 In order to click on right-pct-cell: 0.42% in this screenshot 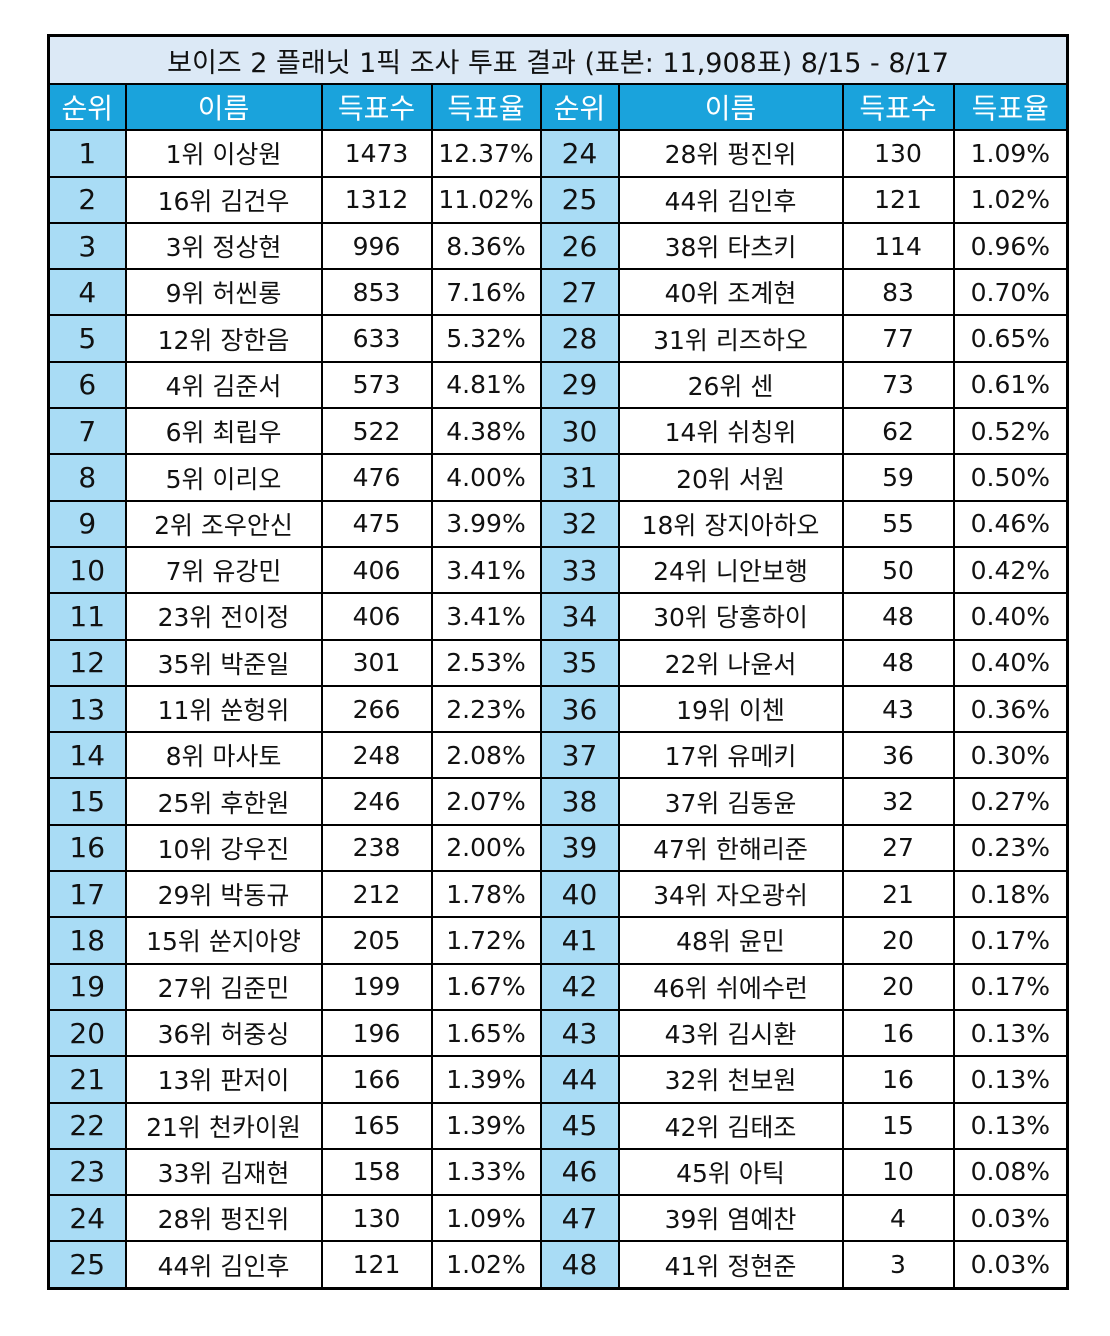, I will do `click(1010, 570)`.